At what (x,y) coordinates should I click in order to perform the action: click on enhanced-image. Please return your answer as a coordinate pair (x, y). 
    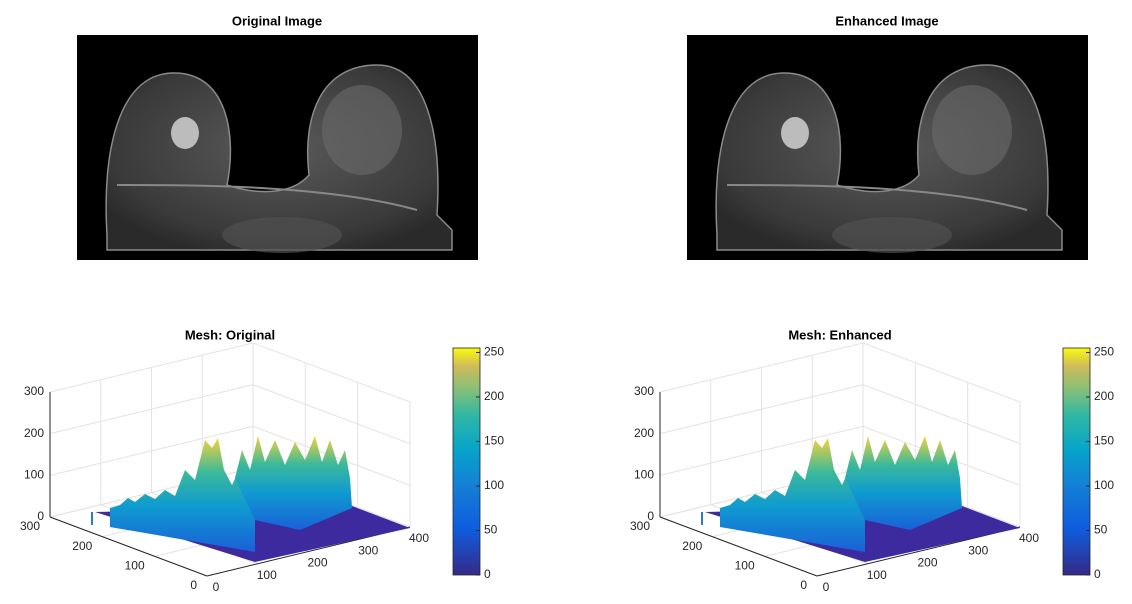
    Looking at the image, I should click on (887, 147).